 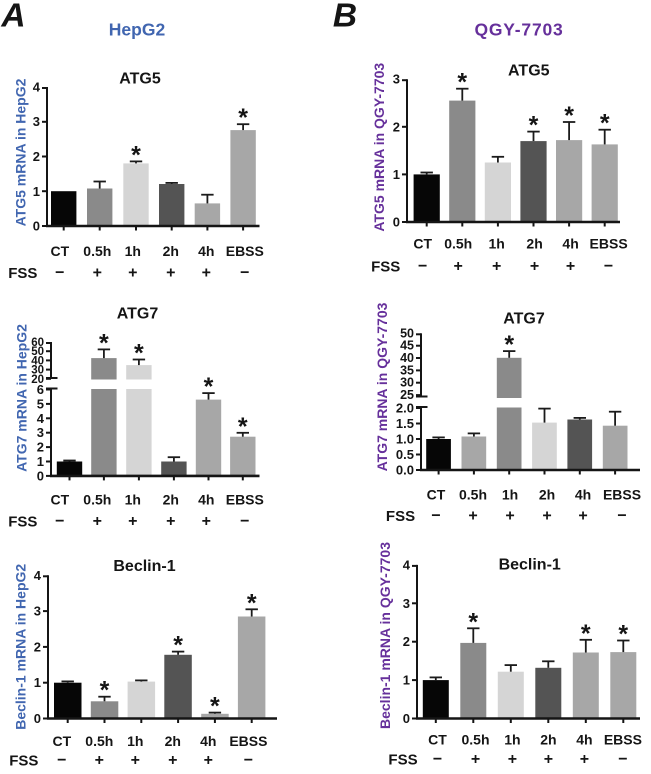 I want to click on svg-text: ATG5 mRNA in QGY-7703, so click(x=379, y=147).